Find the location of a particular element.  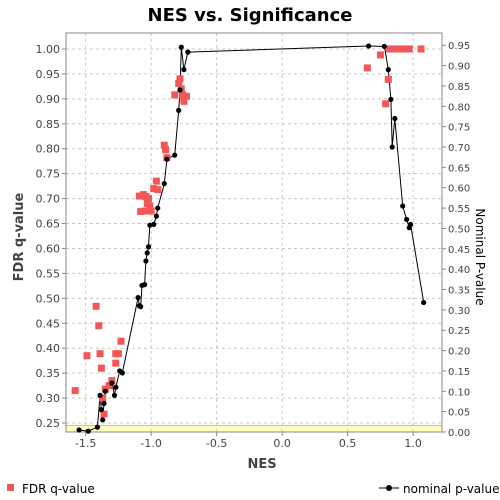

y-tick-label: 0.80 is located at coordinates (48, 149).